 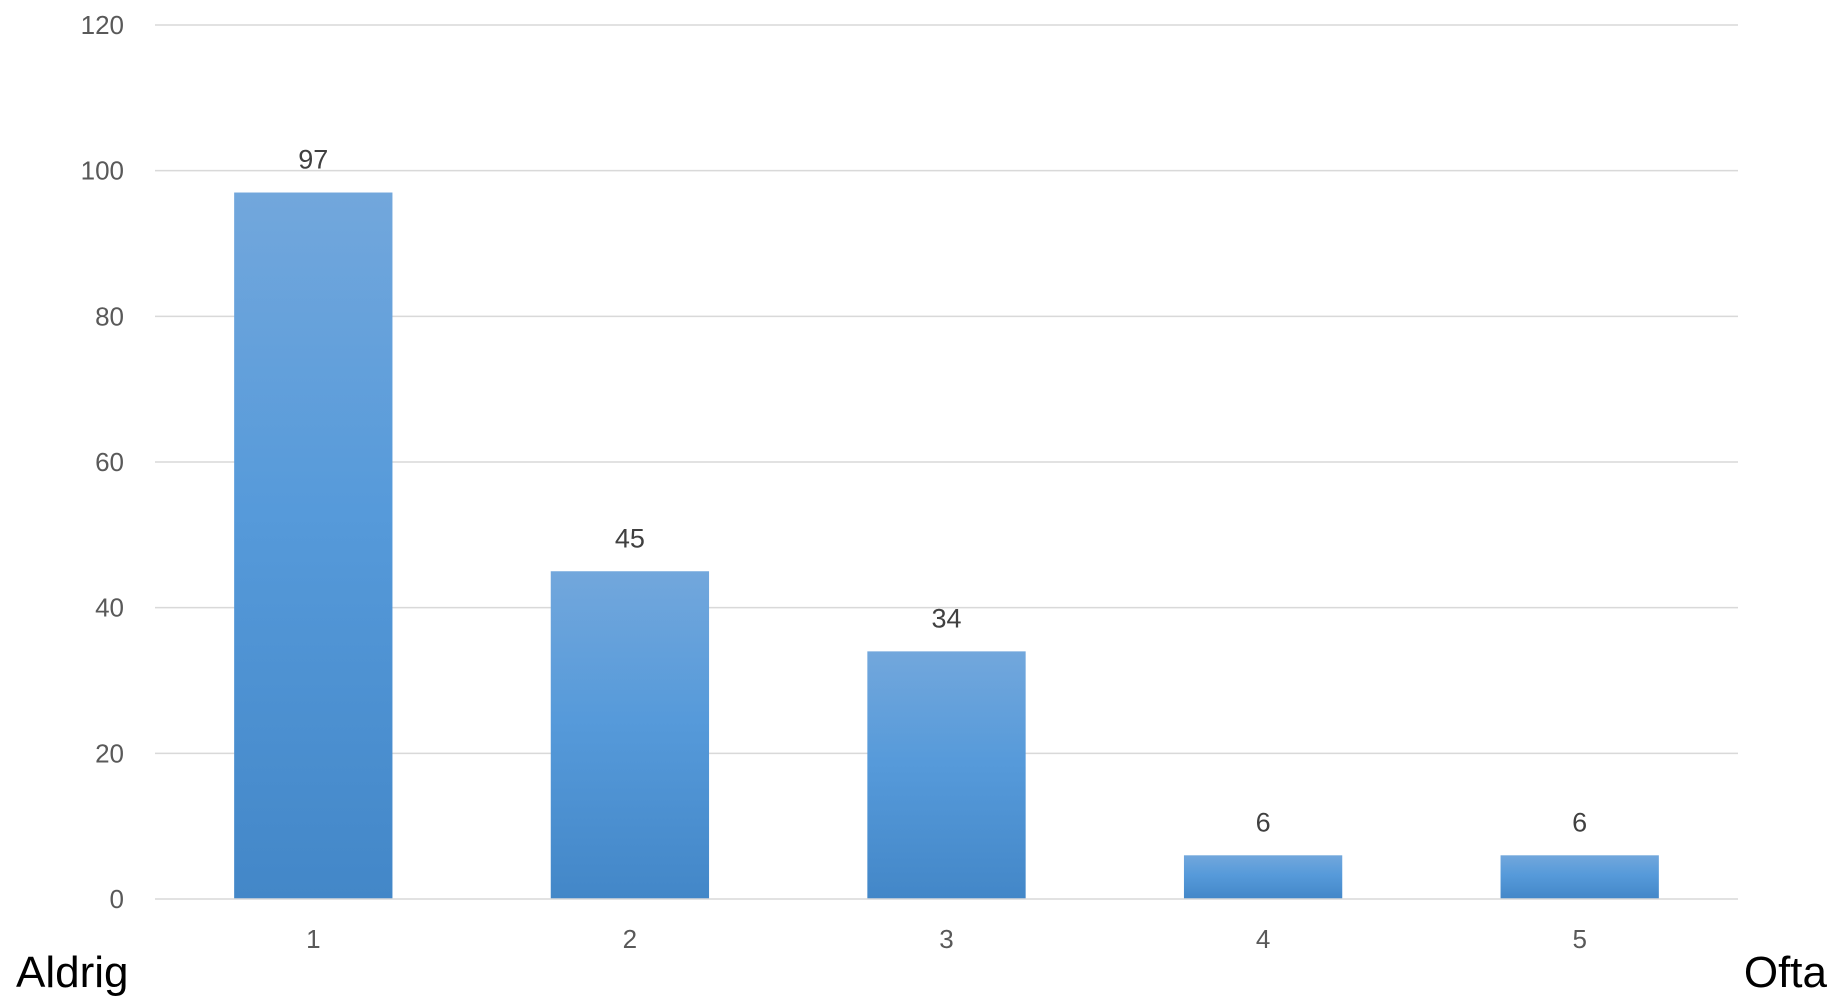 What do you see at coordinates (109, 608) in the screenshot?
I see `y-tick-label: 40` at bounding box center [109, 608].